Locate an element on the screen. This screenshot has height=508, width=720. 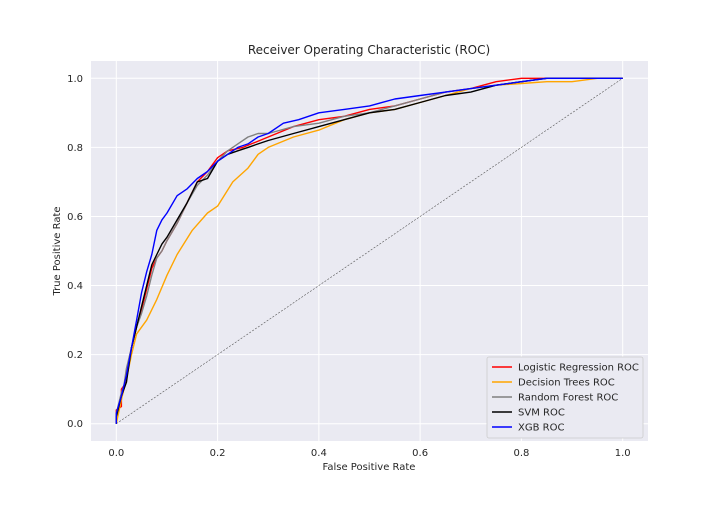
legend-label: Decision Trees ROC is located at coordinates (566, 383).